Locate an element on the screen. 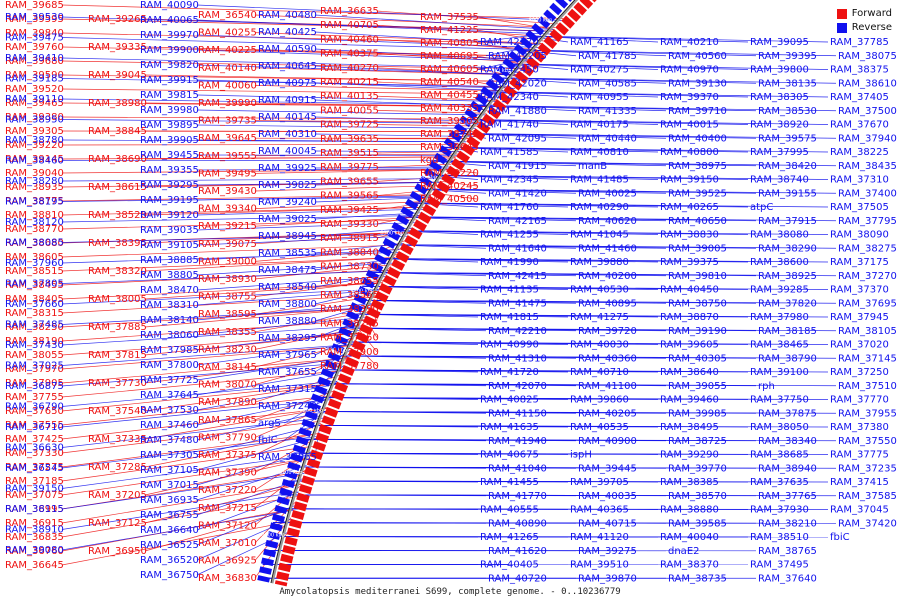  forward-gene-label: RAM_40225 is located at coordinates (227, 50).